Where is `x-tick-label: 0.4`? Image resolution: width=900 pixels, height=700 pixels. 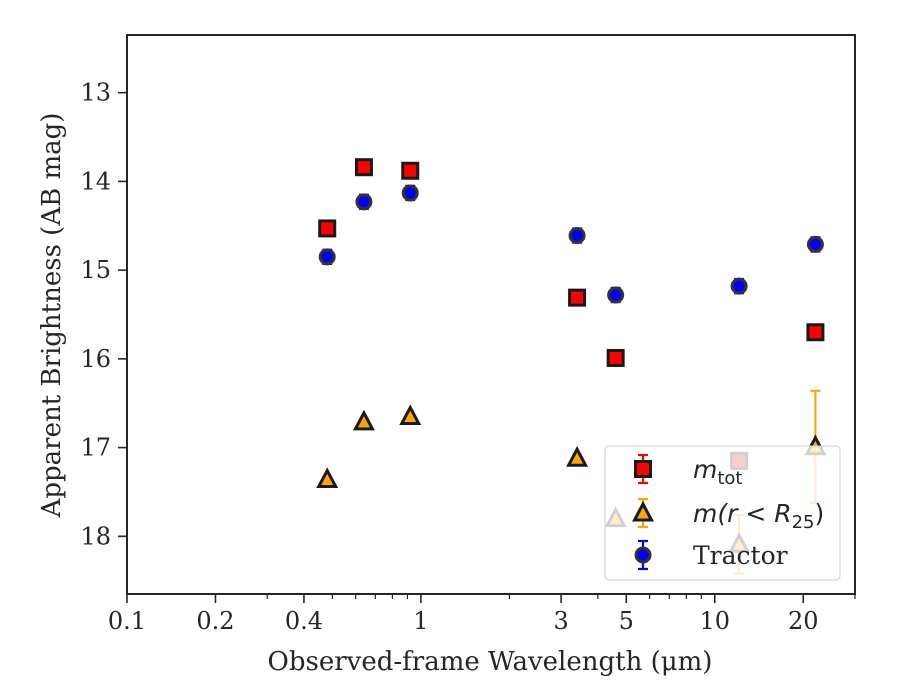 x-tick-label: 0.4 is located at coordinates (304, 621).